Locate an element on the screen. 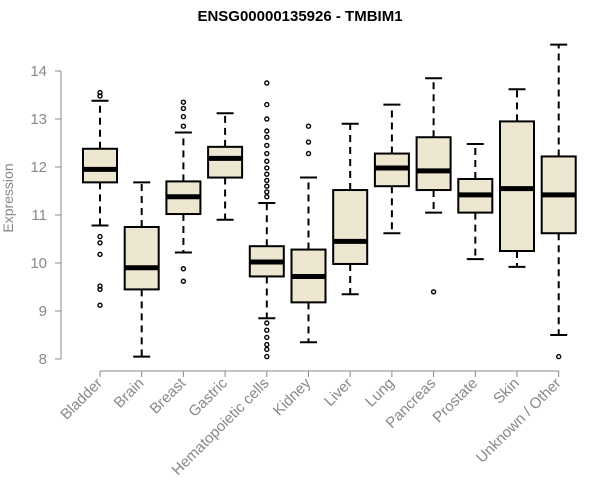 The image size is (600, 500). x-tick-label-breast: Breast is located at coordinates (168, 395).